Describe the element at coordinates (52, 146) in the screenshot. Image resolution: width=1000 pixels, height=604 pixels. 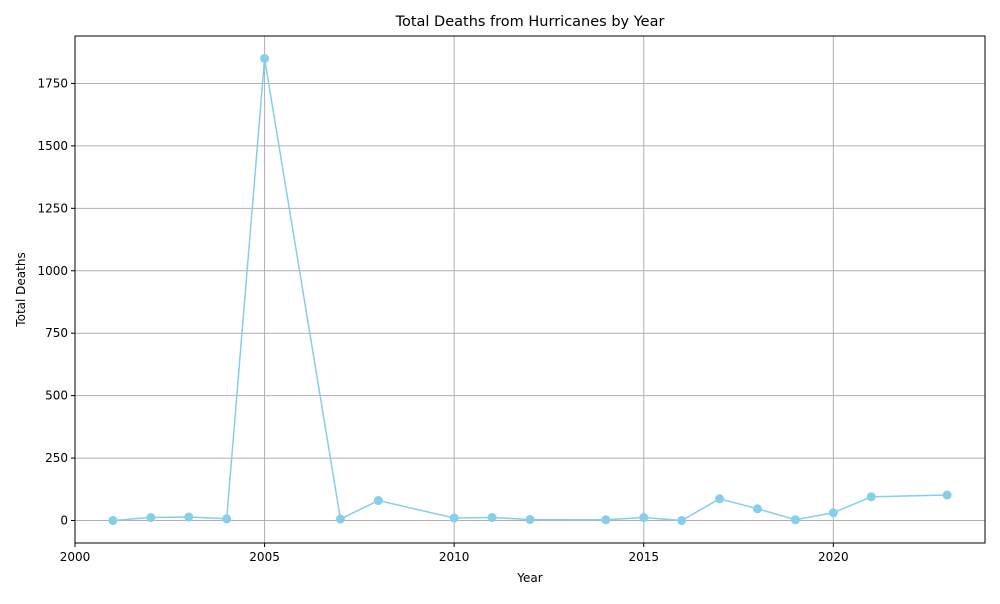
I see `y-tick-label: 1500` at that location.